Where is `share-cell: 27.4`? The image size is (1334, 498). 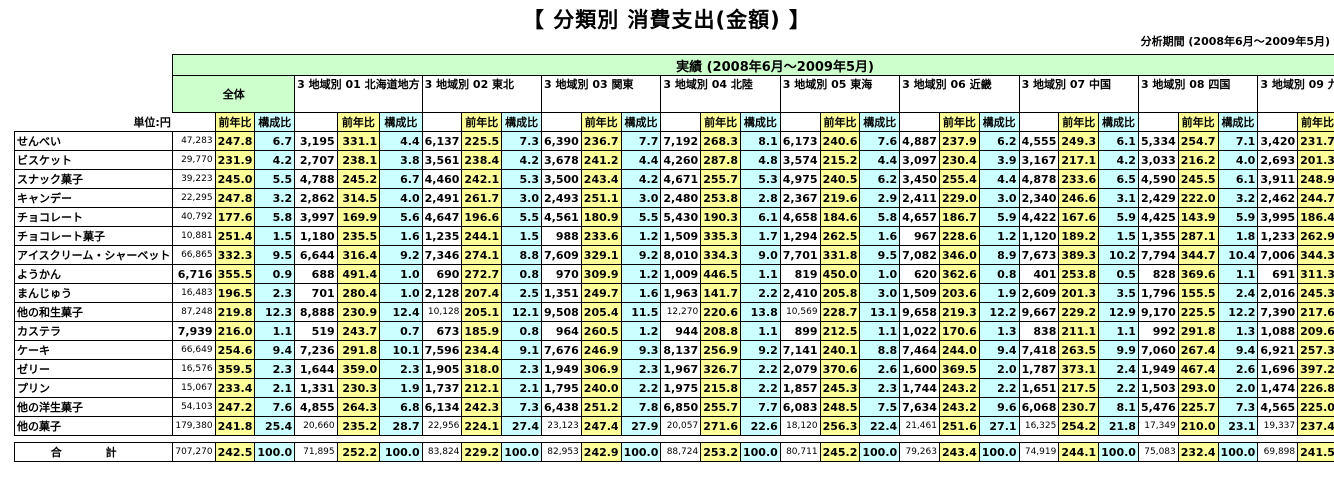
share-cell: 27.4 is located at coordinates (521, 426).